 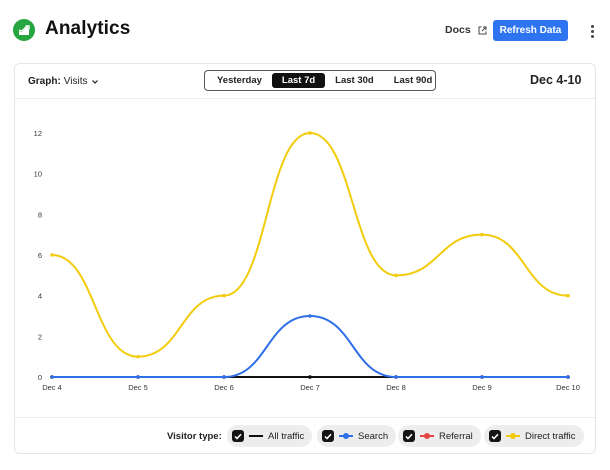 I want to click on date-range-selector: Yesterday Last 7d Last 30d Last 90d, so click(x=320, y=80).